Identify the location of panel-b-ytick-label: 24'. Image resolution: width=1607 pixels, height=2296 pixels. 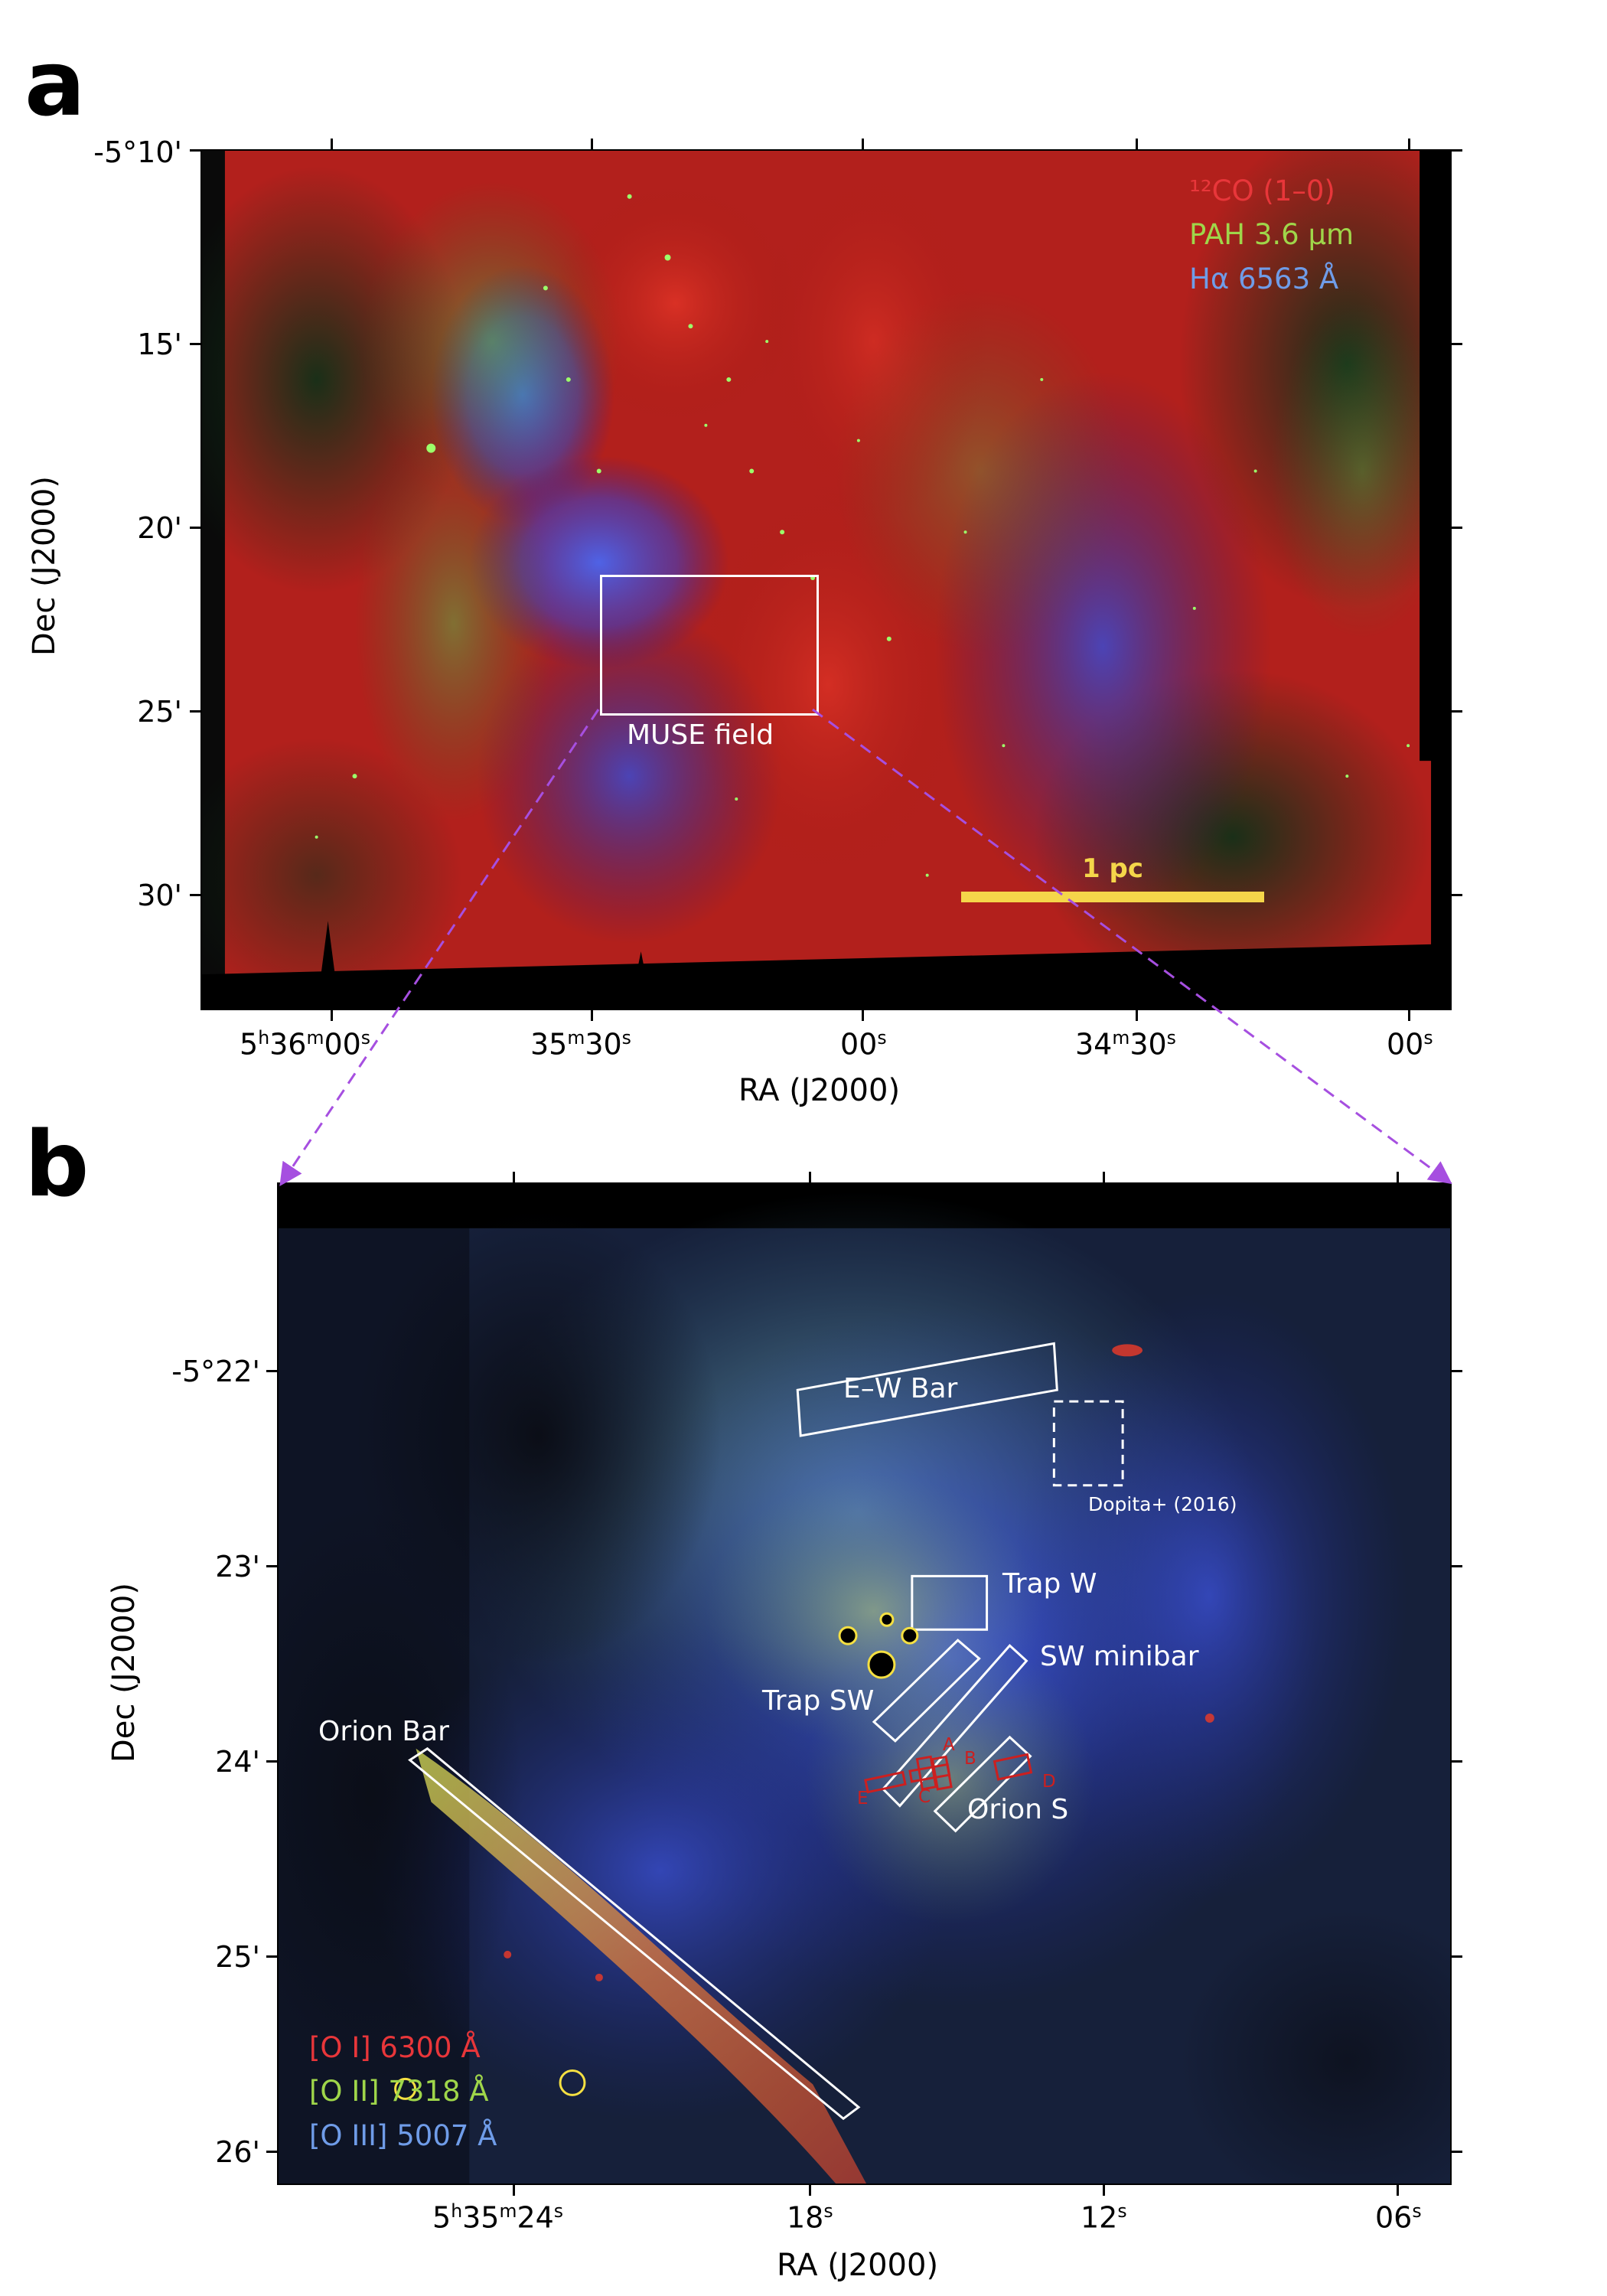
(237, 1762).